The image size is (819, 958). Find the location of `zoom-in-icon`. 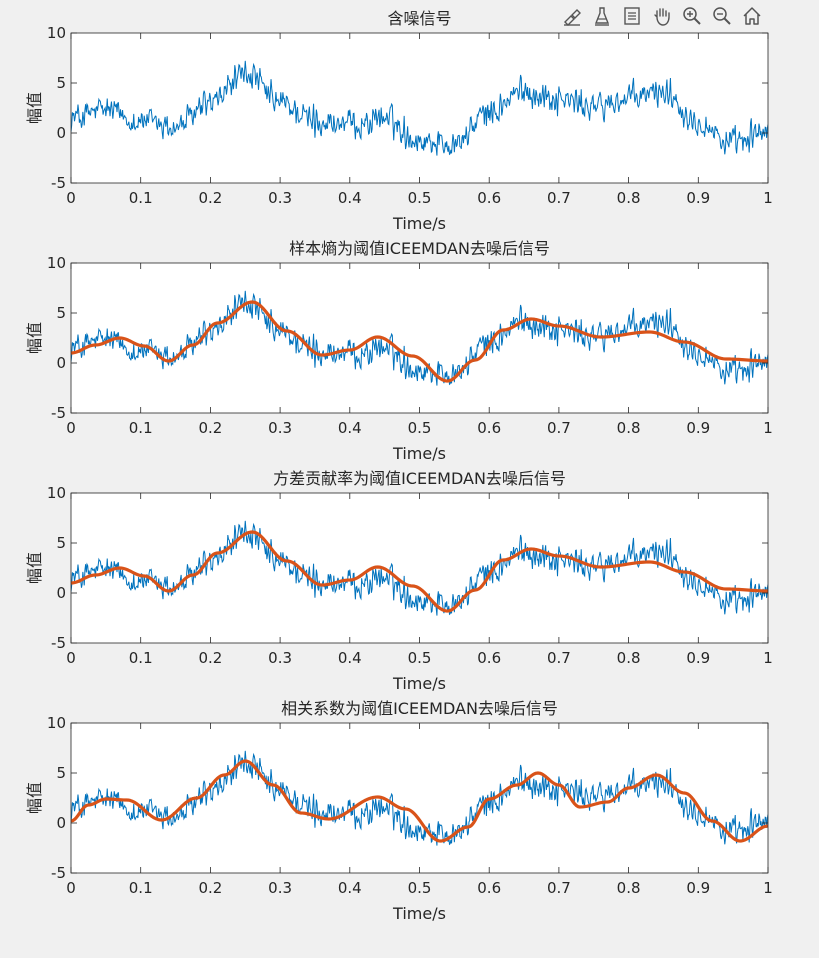

zoom-in-icon is located at coordinates (692, 16).